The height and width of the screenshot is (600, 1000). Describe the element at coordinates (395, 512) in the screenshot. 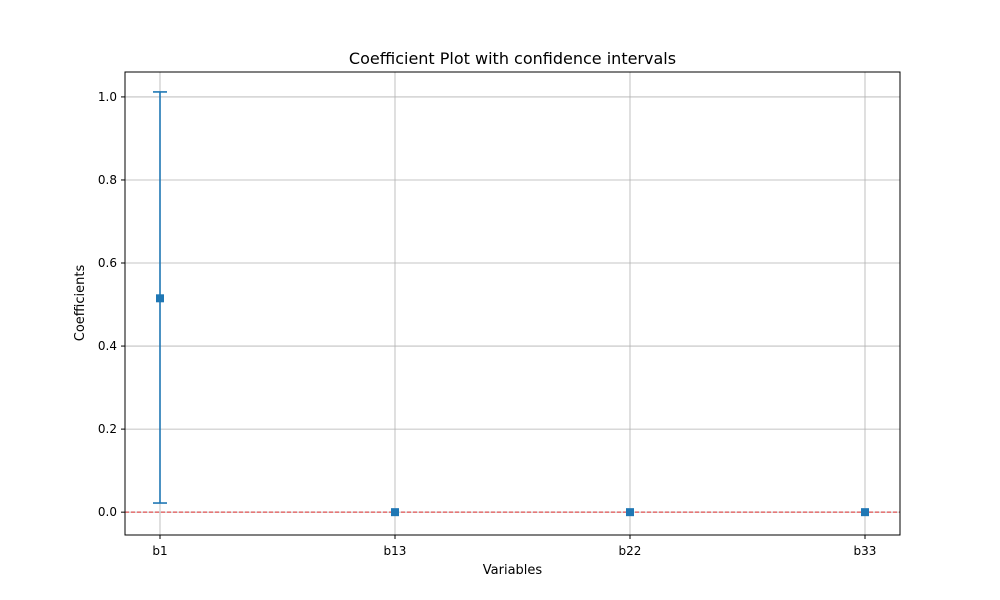

I see `point-b13` at that location.